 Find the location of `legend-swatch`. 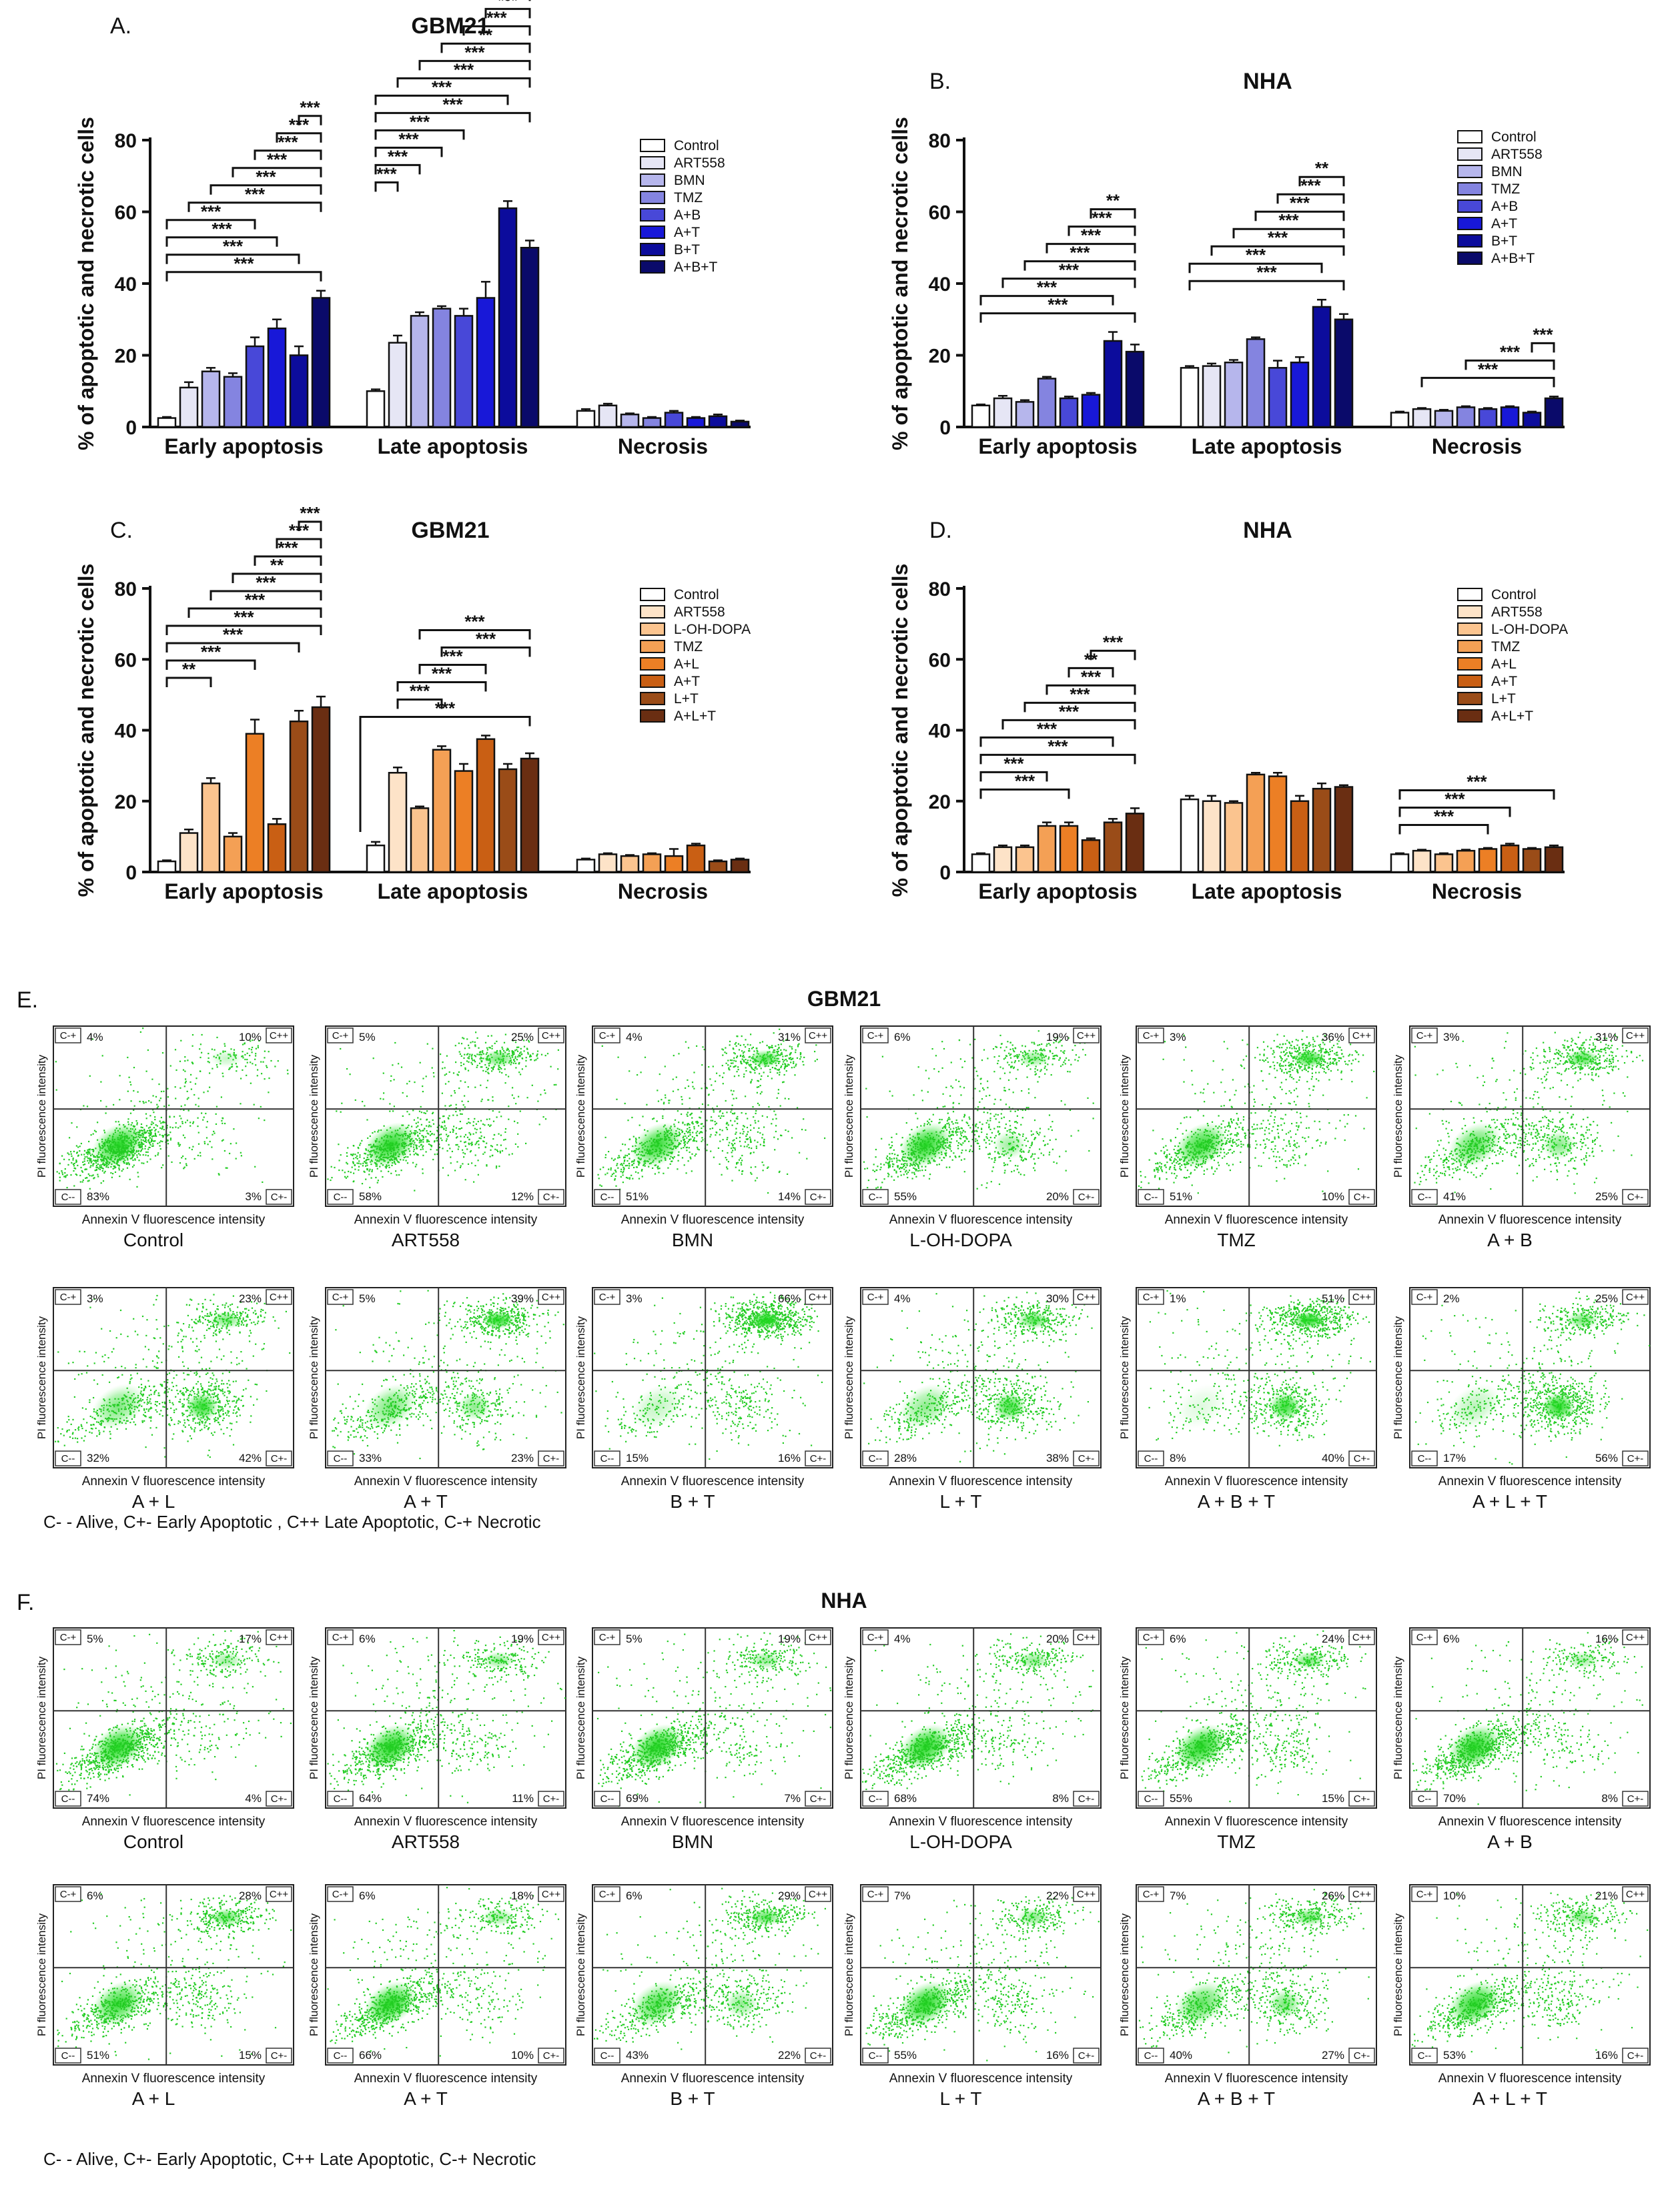

legend-swatch is located at coordinates (1470, 154).